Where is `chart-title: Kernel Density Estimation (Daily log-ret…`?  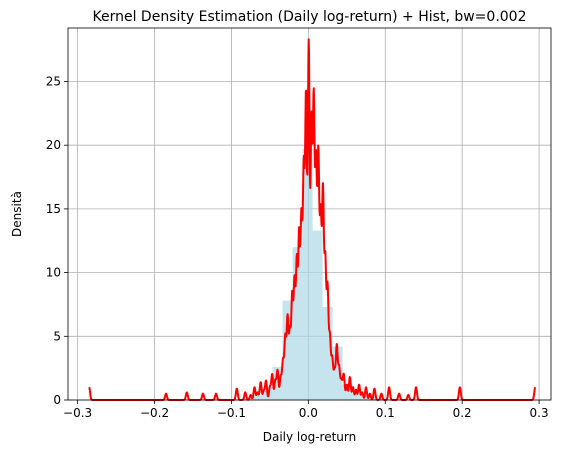 chart-title: Kernel Density Estimation (Daily log-ret… is located at coordinates (310, 17).